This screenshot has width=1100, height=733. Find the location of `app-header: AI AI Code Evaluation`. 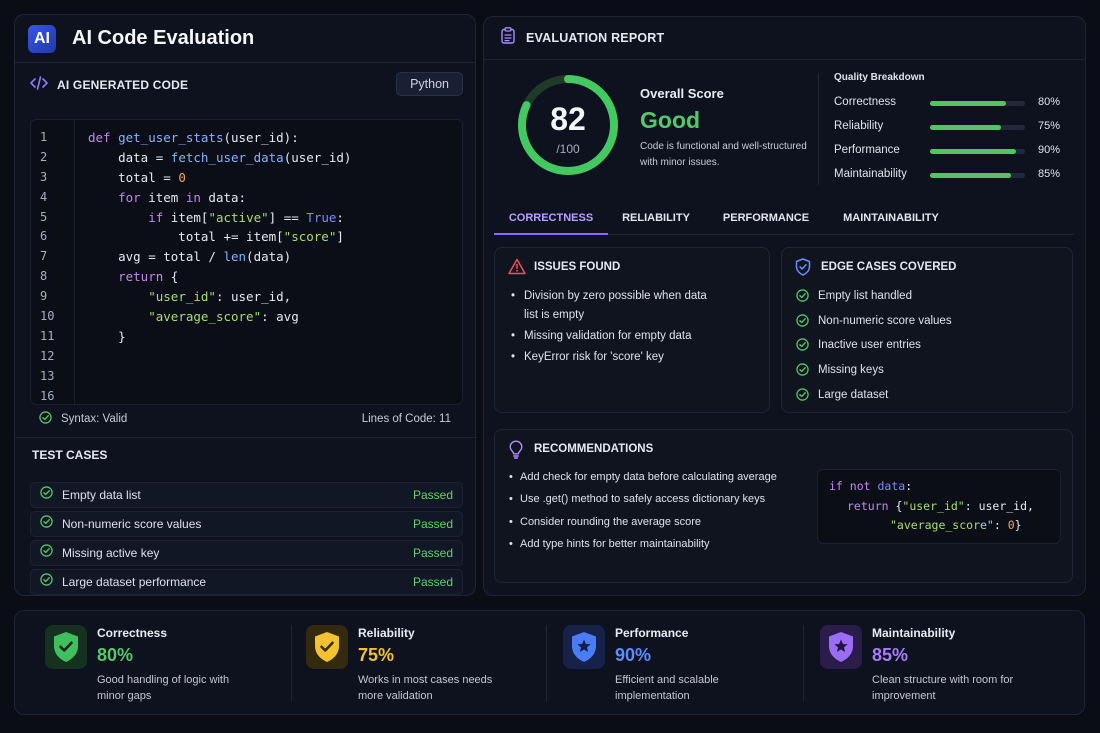

app-header: AI AI Code Evaluation is located at coordinates (245, 39).